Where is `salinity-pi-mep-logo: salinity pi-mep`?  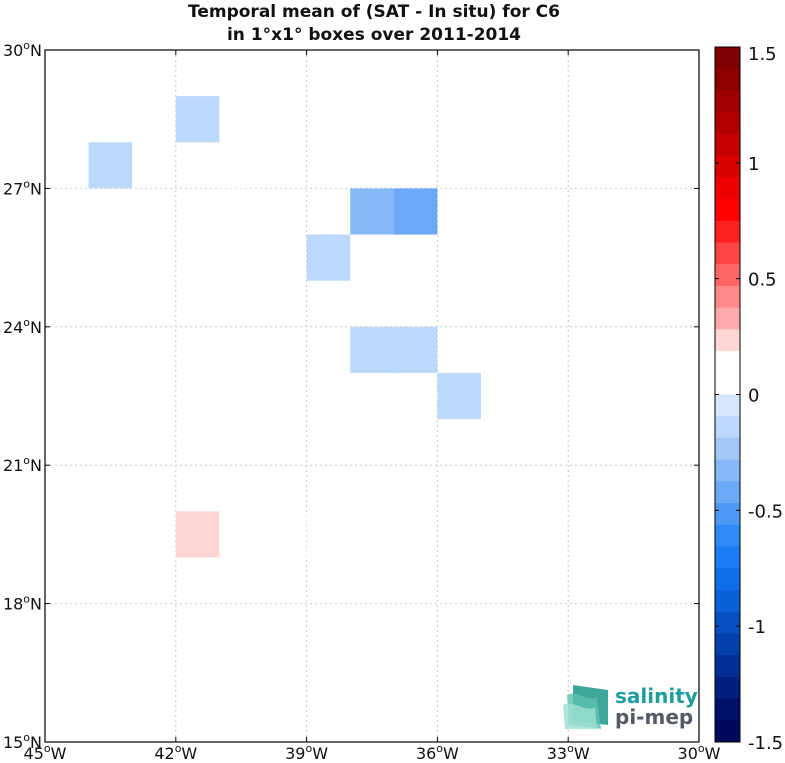
salinity-pi-mep-logo: salinity pi-mep is located at coordinates (630, 706).